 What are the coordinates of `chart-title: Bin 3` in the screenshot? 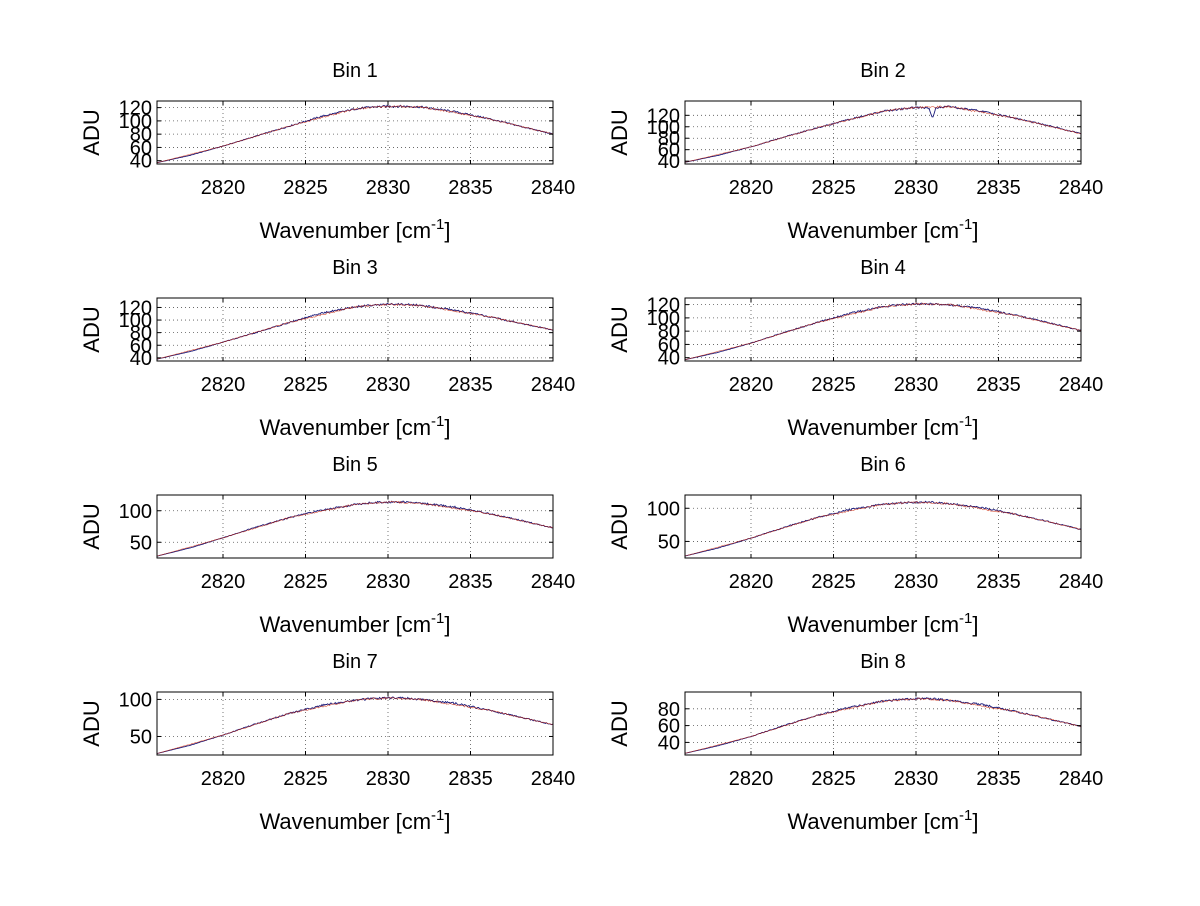 It's located at (355, 268).